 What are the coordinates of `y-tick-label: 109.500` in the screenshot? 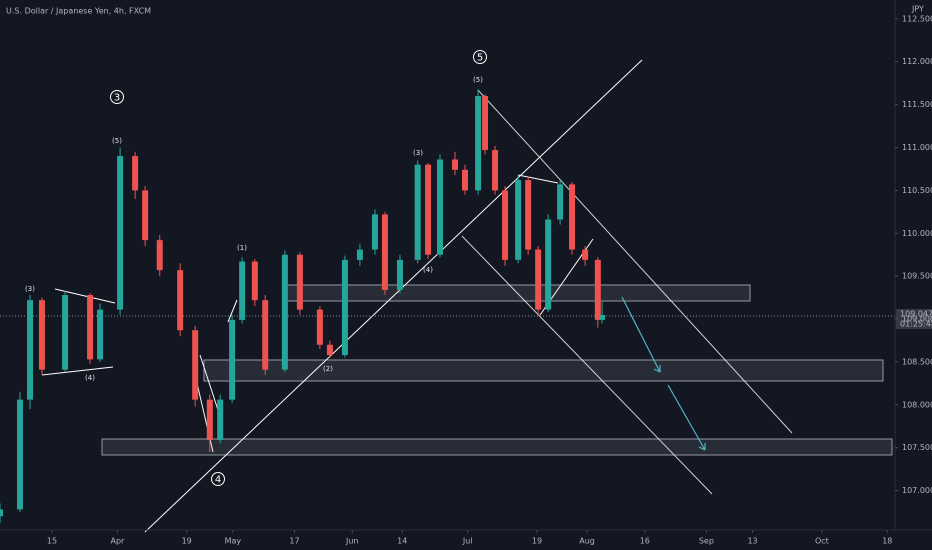 It's located at (917, 276).